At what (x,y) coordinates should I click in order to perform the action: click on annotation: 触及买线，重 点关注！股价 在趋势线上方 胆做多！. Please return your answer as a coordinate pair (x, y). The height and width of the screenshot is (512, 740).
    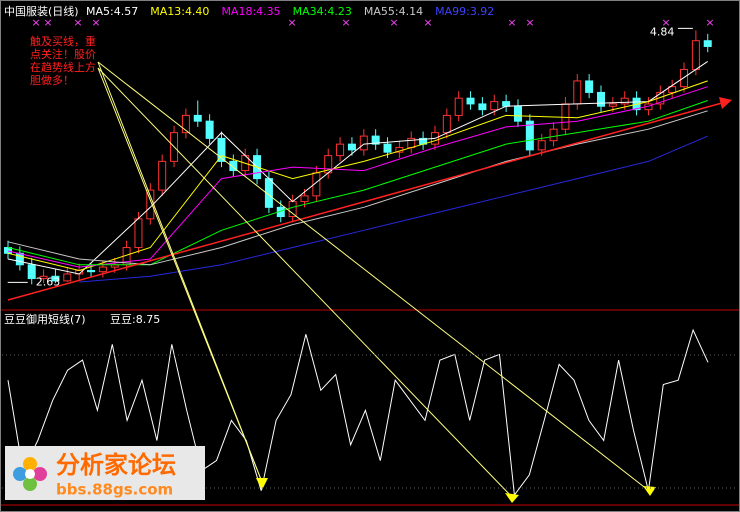
    Looking at the image, I should click on (63, 60).